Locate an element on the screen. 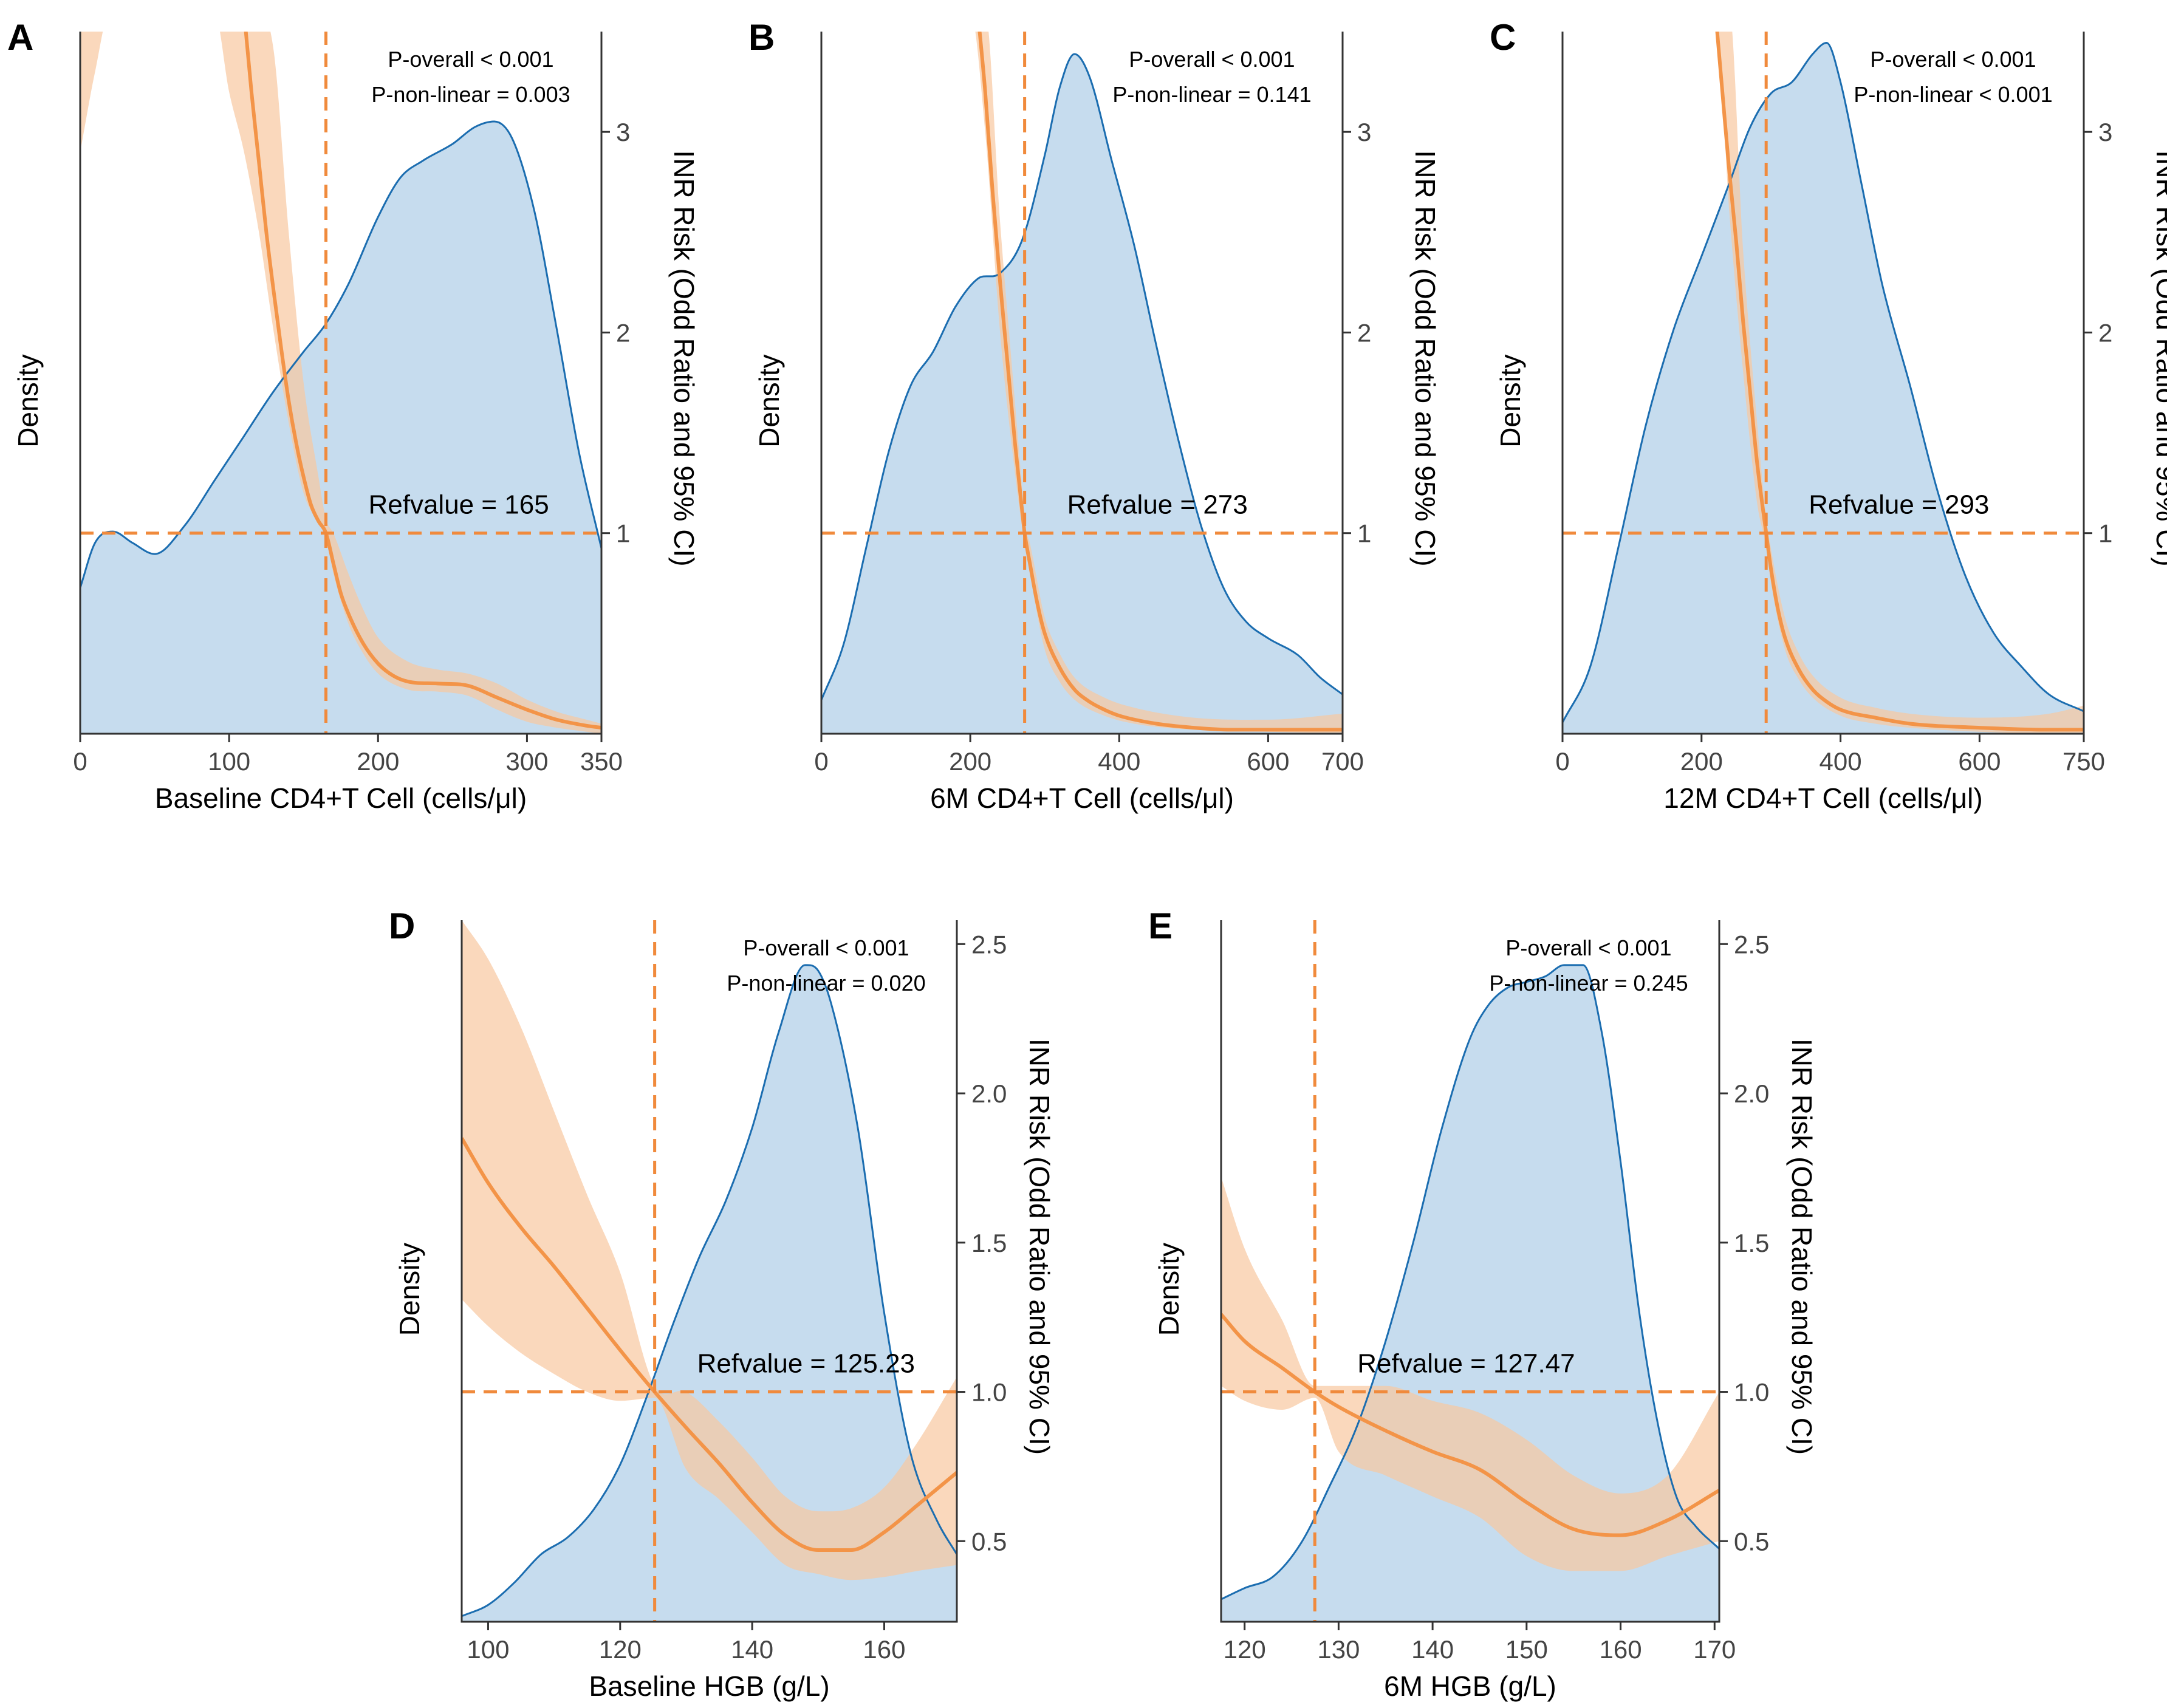 This screenshot has height=1708, width=2167. x-tick-label: 300 is located at coordinates (526, 762).